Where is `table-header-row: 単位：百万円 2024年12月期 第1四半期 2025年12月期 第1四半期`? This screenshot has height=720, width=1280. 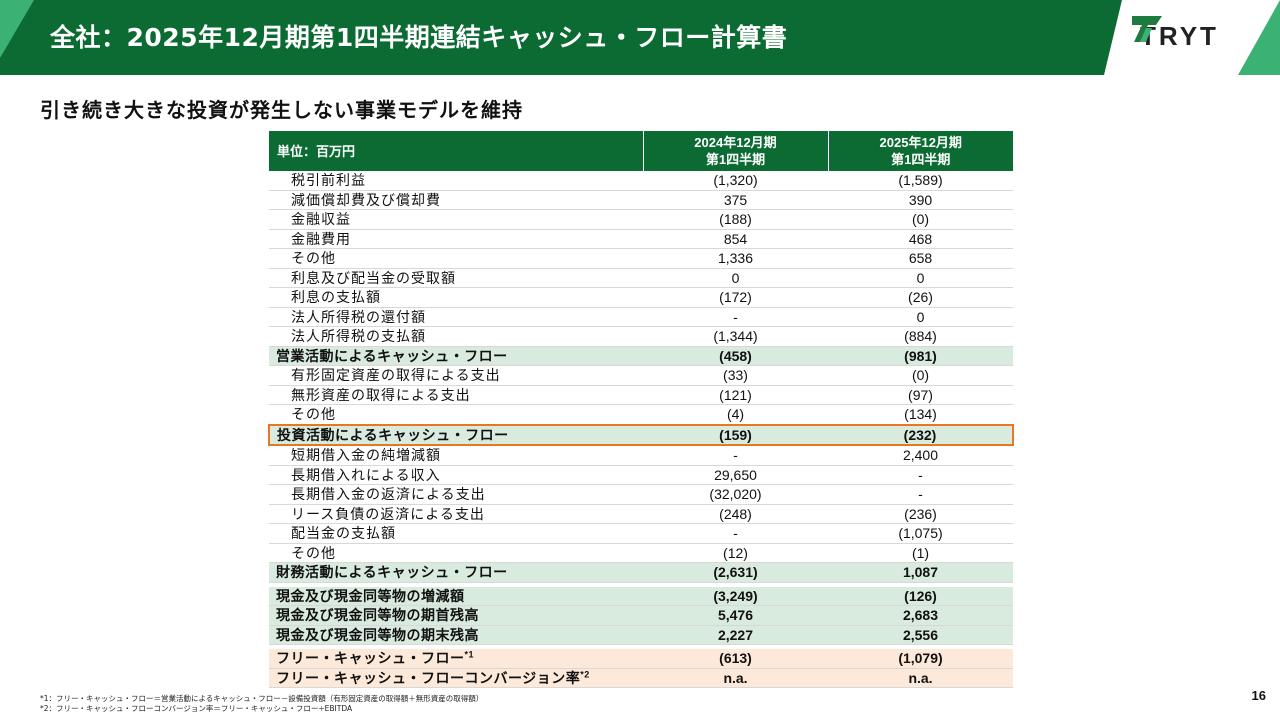 table-header-row: 単位：百万円 2024年12月期 第1四半期 2025年12月期 第1四半期 is located at coordinates (641, 151).